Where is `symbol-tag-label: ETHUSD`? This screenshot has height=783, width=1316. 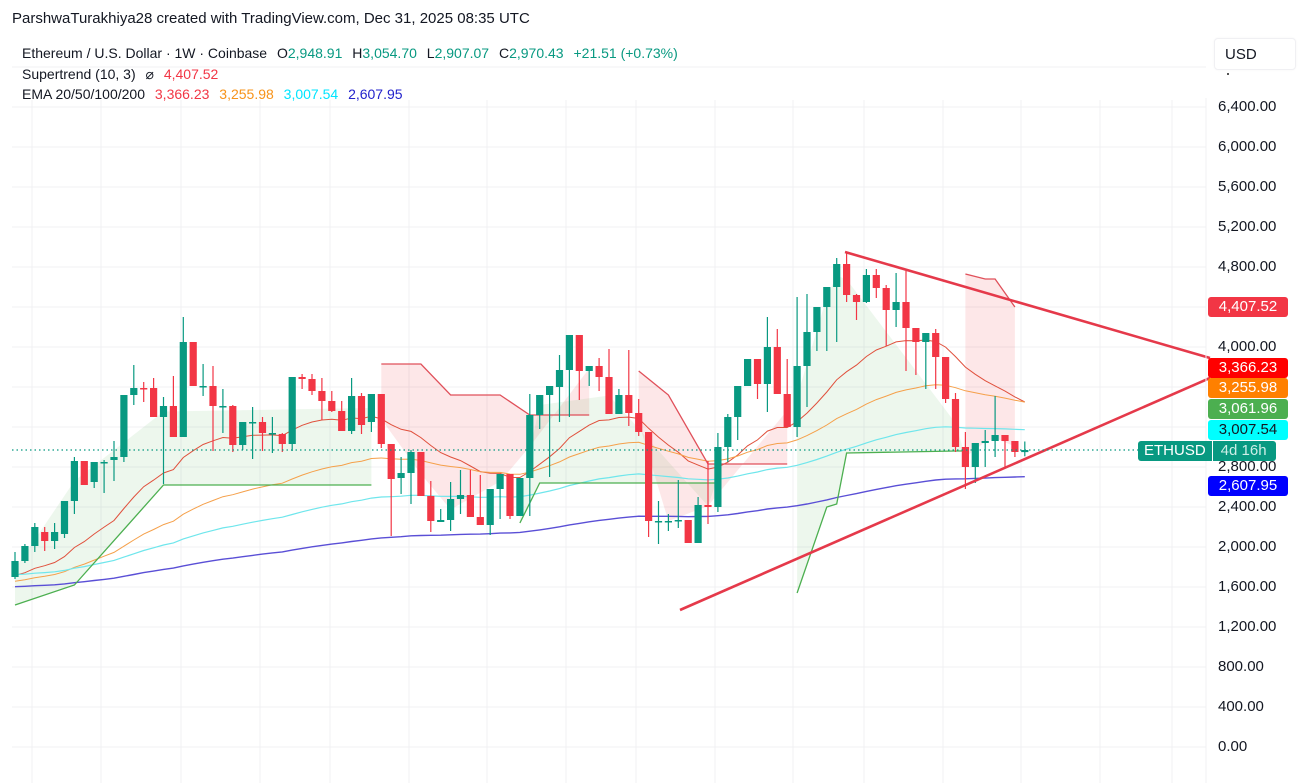
symbol-tag-label: ETHUSD is located at coordinates (1175, 451).